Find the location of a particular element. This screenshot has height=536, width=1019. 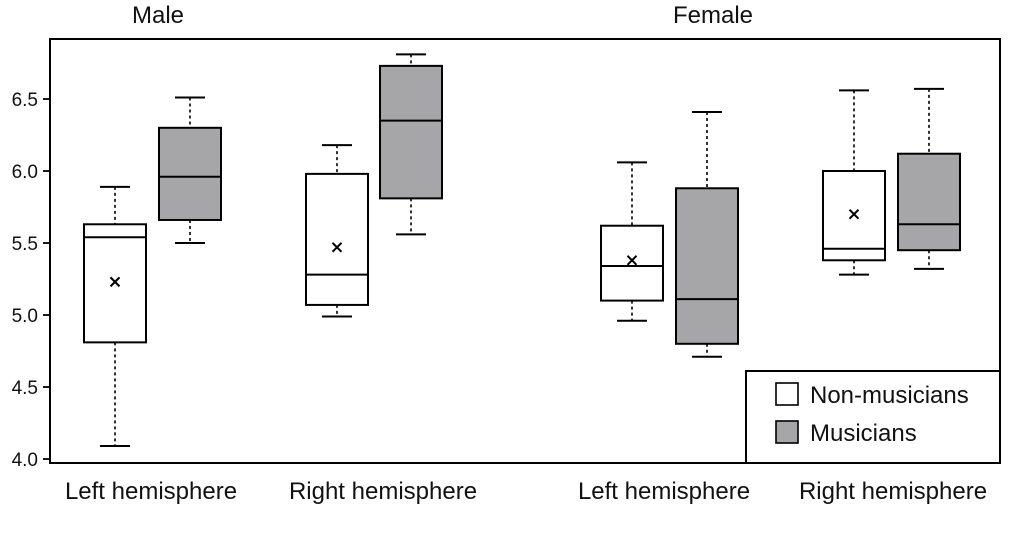

legend-label-non-musicians: Non-musicians is located at coordinates (889, 395).